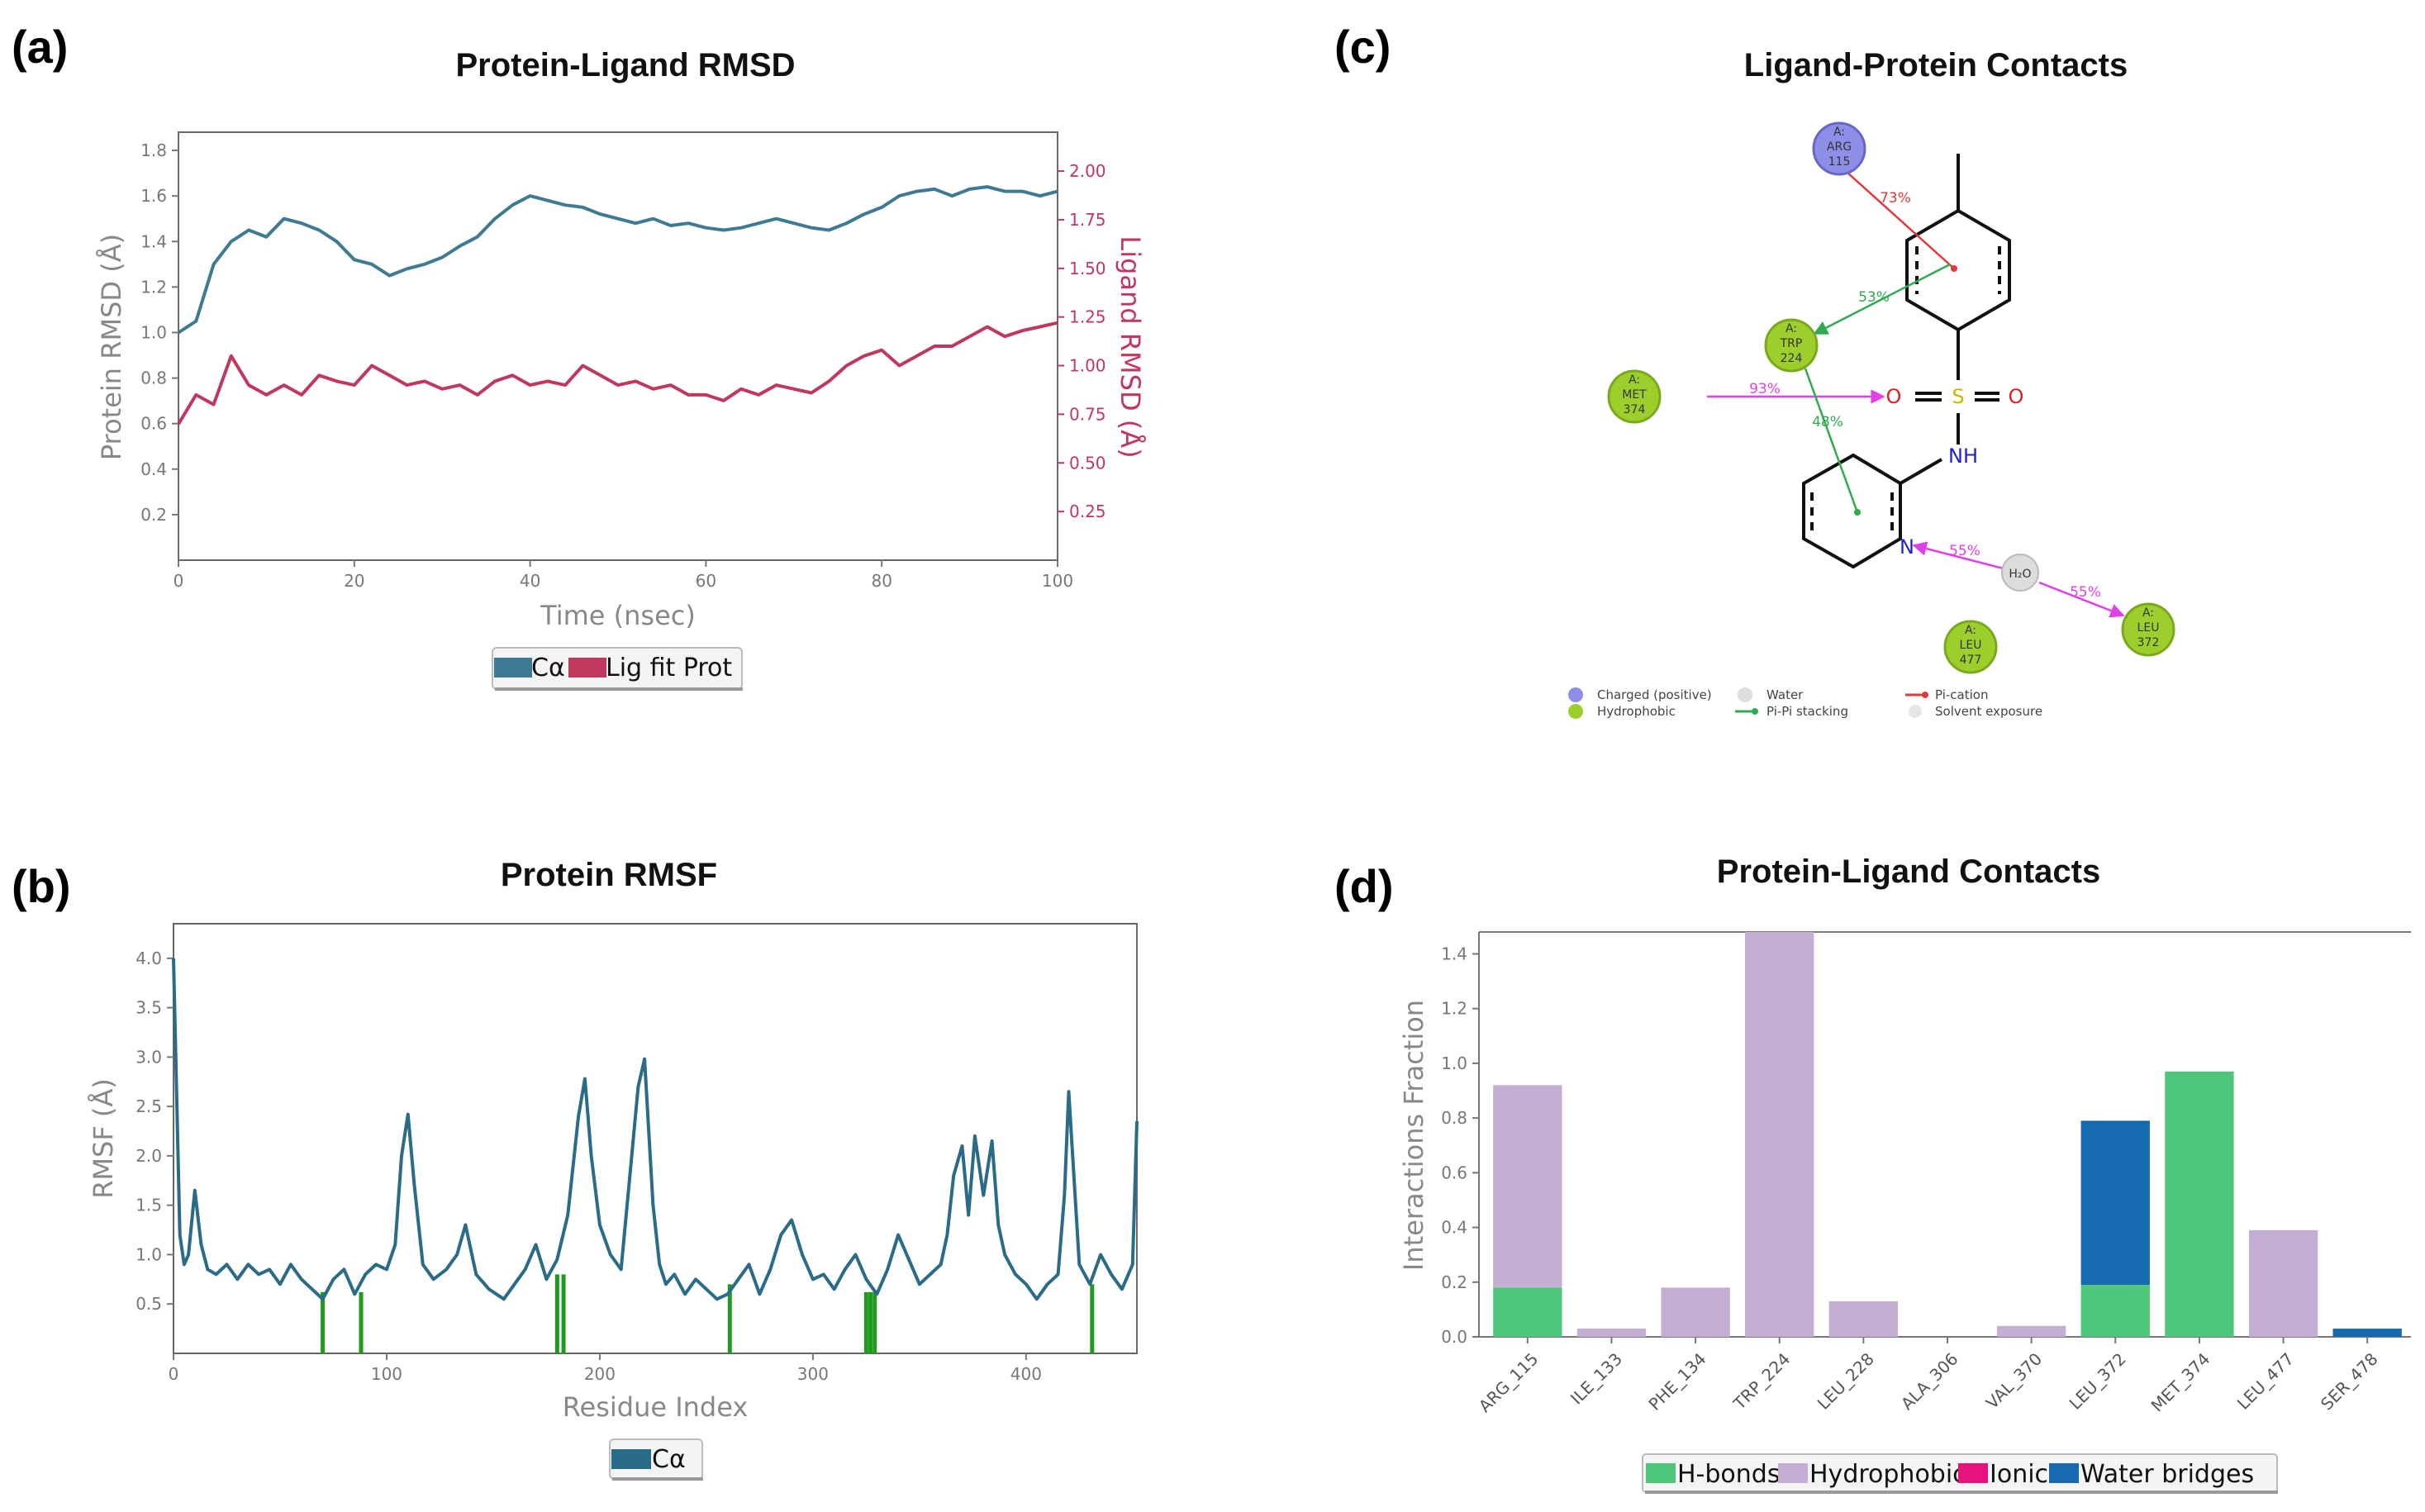  I want to click on panel-a-title: Protein-Ligand RMSD, so click(625, 65).